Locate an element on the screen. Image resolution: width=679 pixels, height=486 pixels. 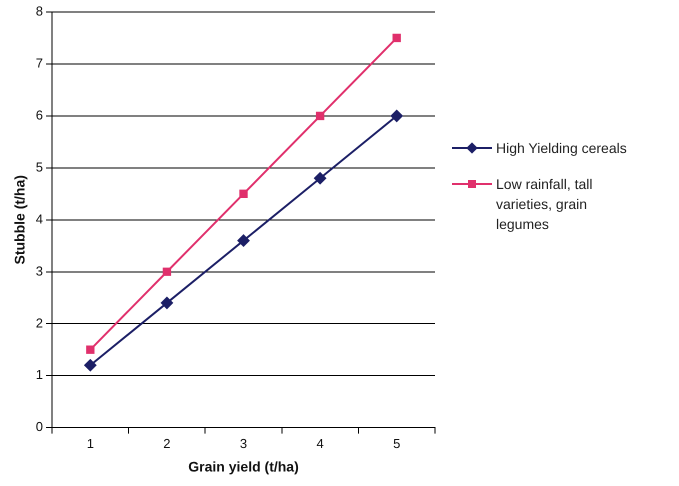
y-tick-label: 5 is located at coordinates (40, 166).